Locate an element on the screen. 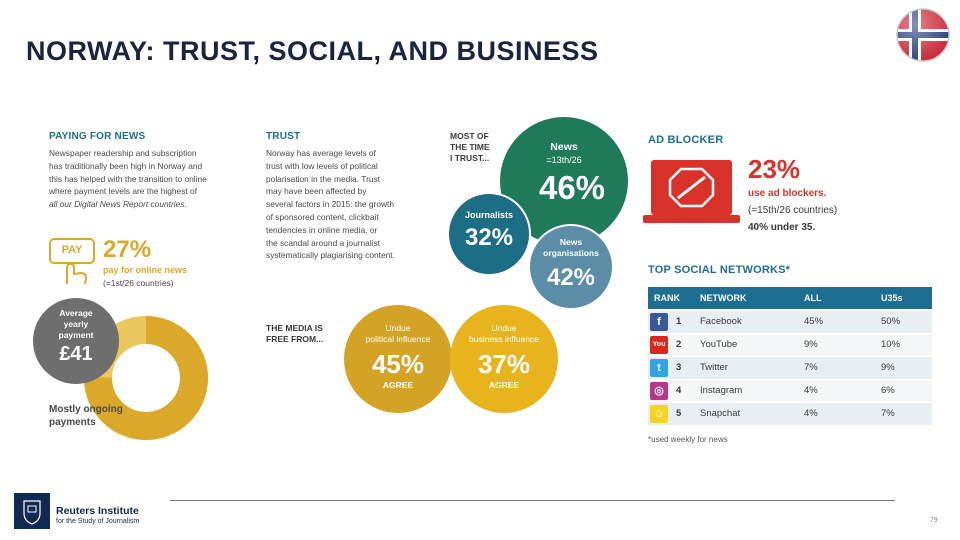  youtube-icon: You is located at coordinates (659, 345).